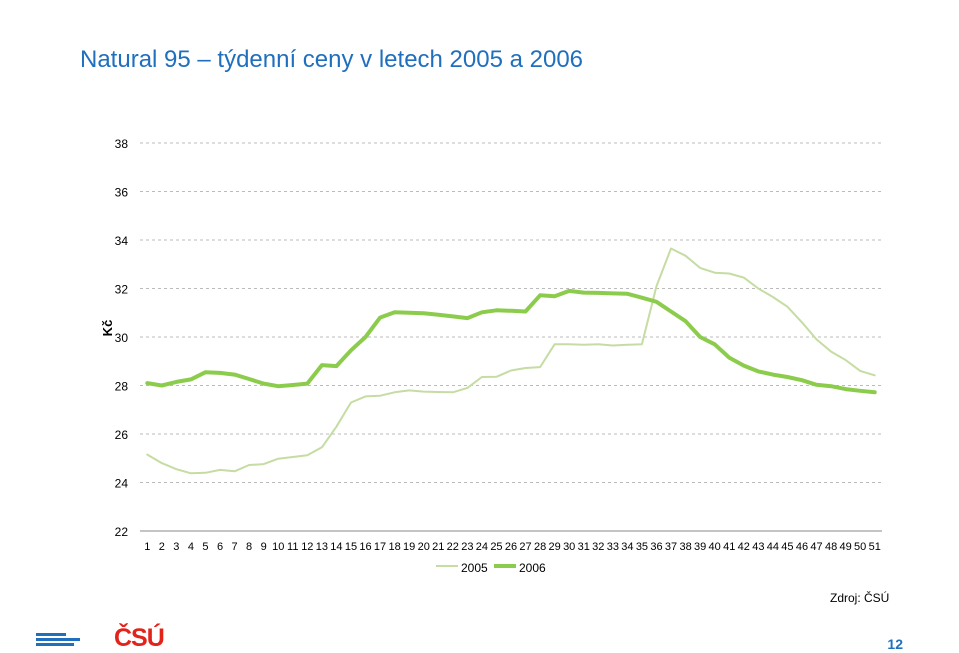 The height and width of the screenshot is (653, 959). I want to click on x-tick-label: 13, so click(322, 547).